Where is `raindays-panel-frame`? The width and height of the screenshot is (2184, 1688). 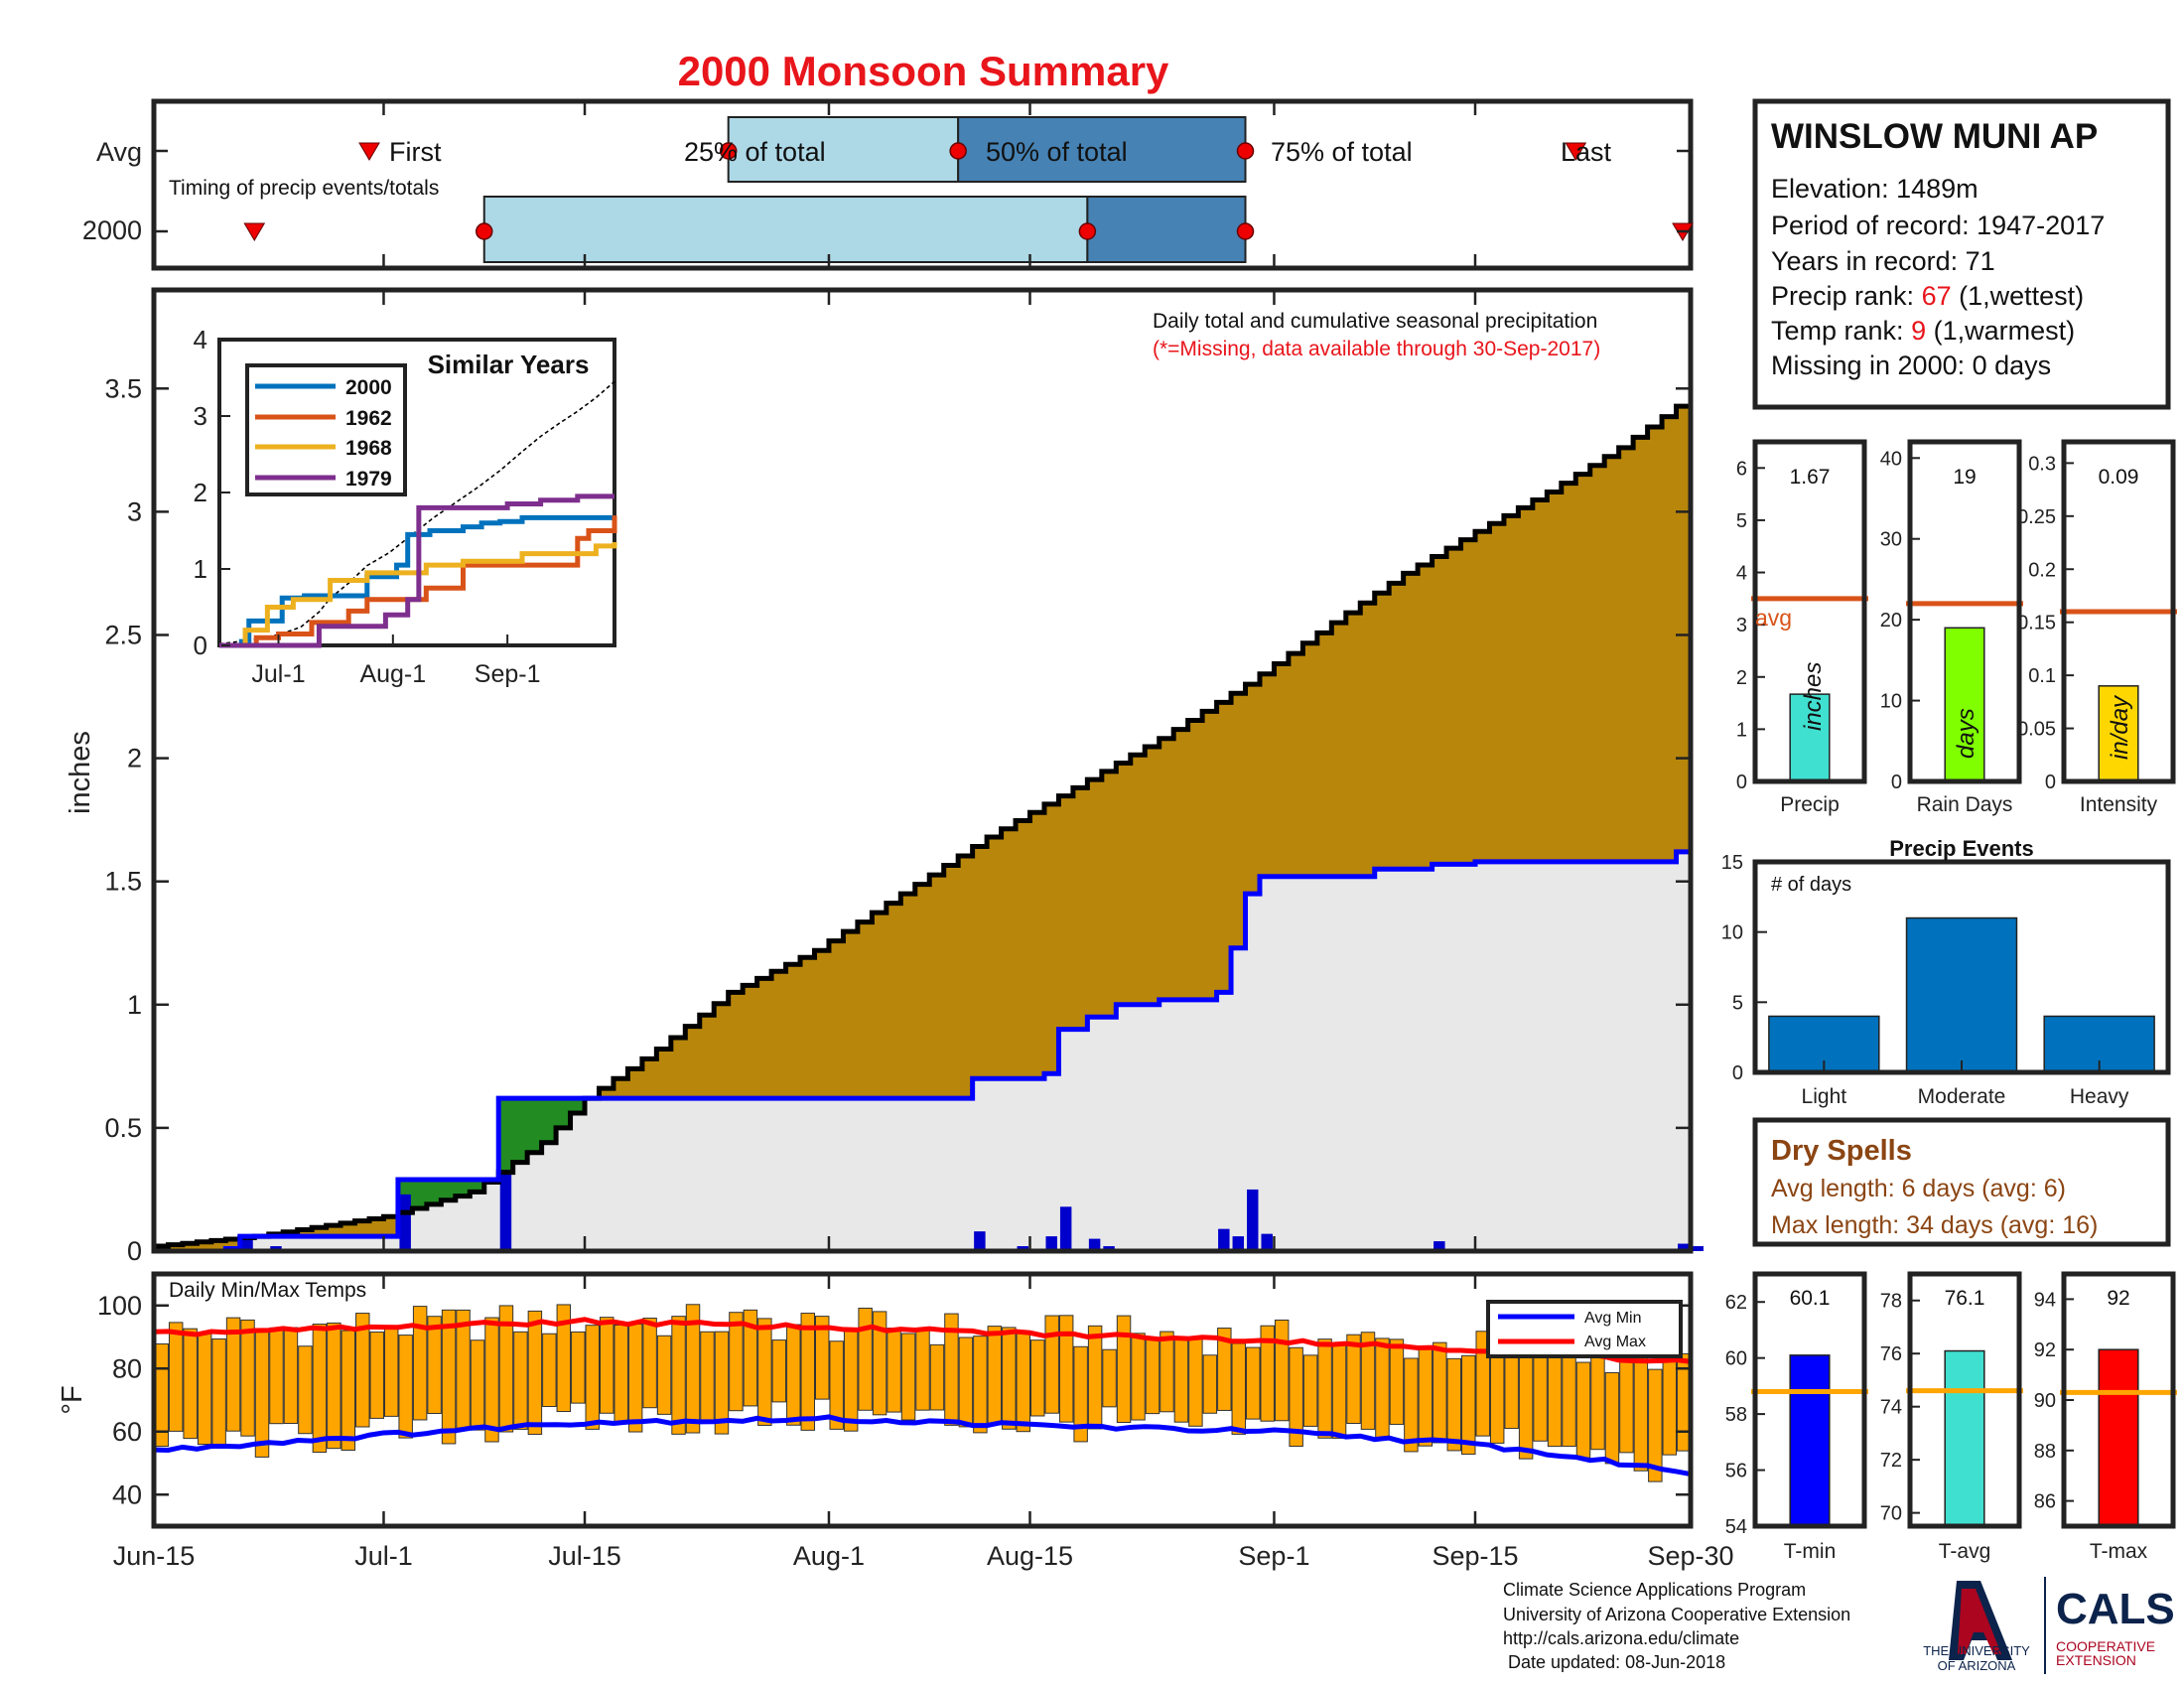
raindays-panel-frame is located at coordinates (1964, 611).